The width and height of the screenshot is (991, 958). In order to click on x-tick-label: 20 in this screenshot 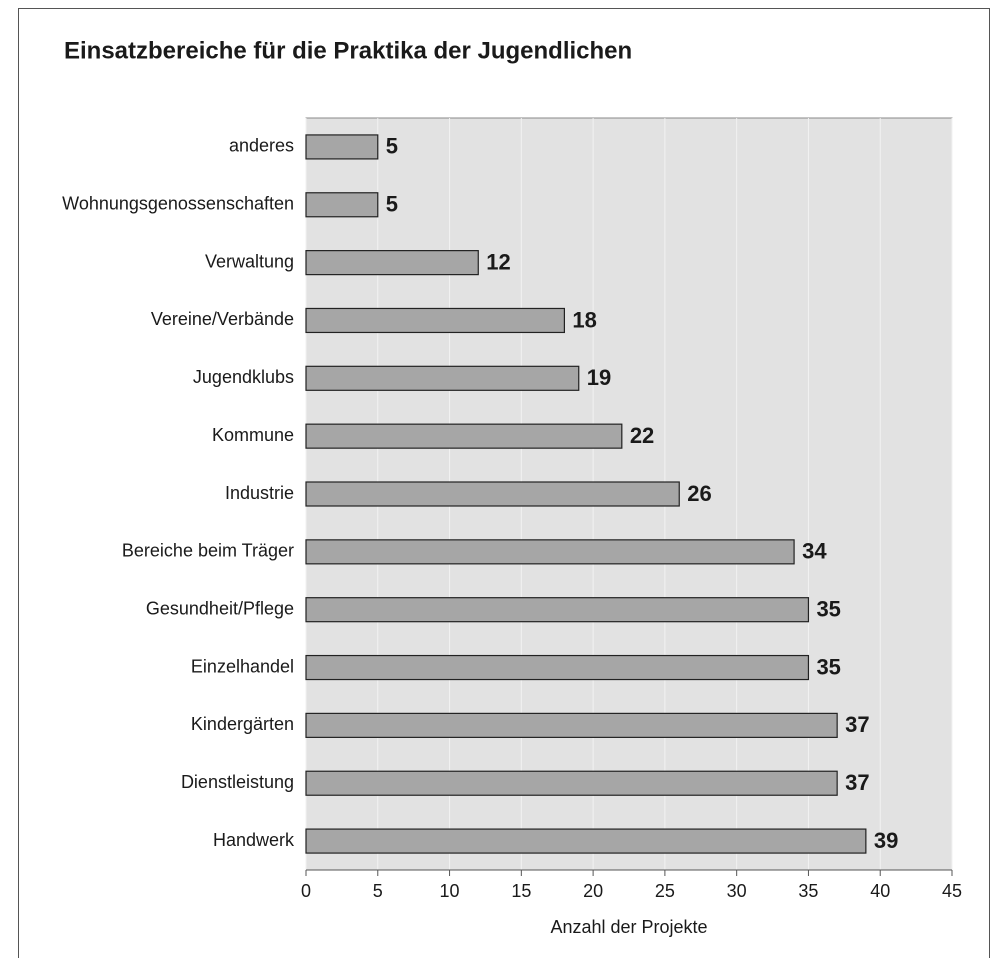, I will do `click(593, 891)`.